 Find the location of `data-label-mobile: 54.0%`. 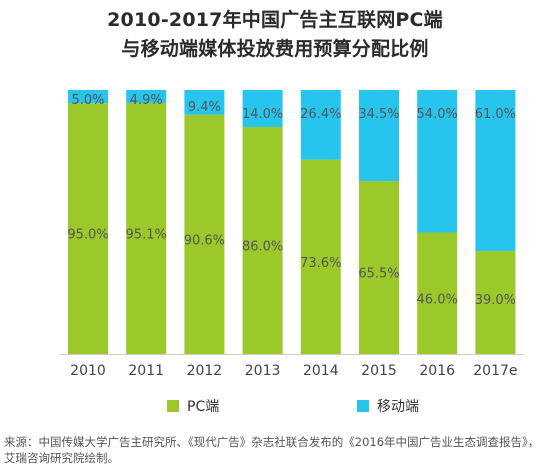

data-label-mobile: 54.0% is located at coordinates (437, 114).